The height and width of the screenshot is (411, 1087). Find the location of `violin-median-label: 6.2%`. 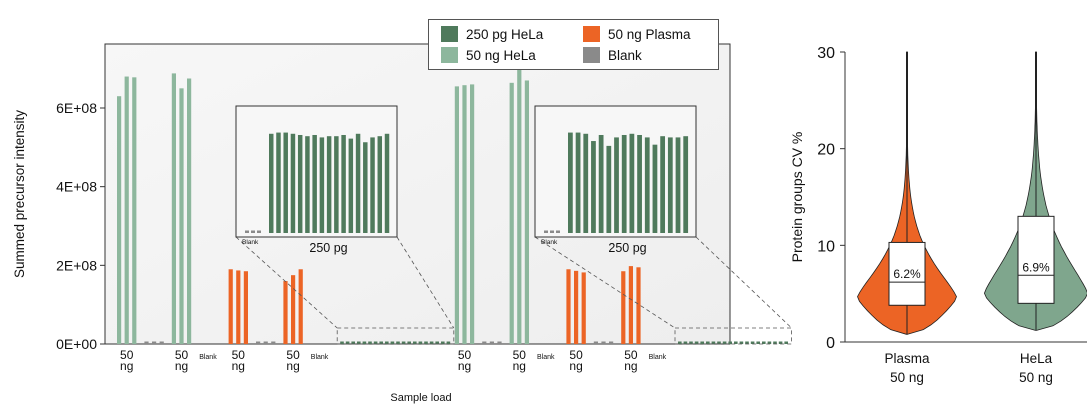

violin-median-label: 6.2% is located at coordinates (907, 274).